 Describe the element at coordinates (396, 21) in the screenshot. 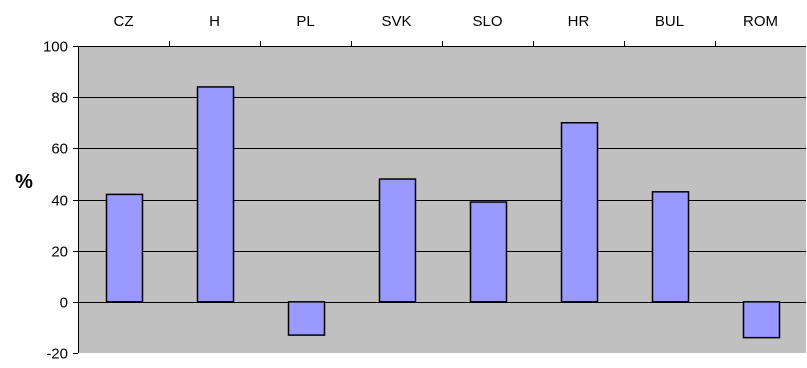

I see `category-label-svk: SVK` at that location.